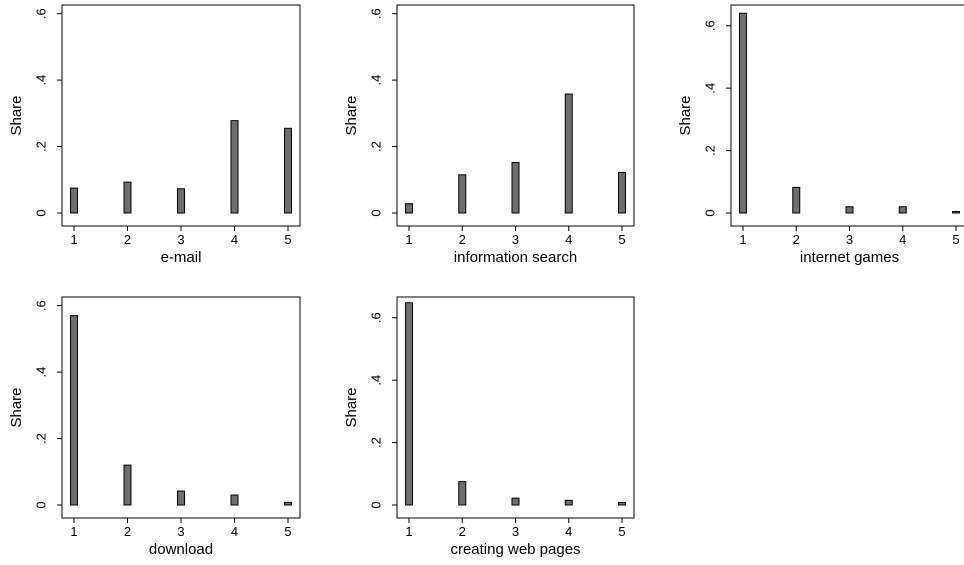 This screenshot has height=565, width=964. Describe the element at coordinates (515, 257) in the screenshot. I see `x-axis-label: information search` at that location.